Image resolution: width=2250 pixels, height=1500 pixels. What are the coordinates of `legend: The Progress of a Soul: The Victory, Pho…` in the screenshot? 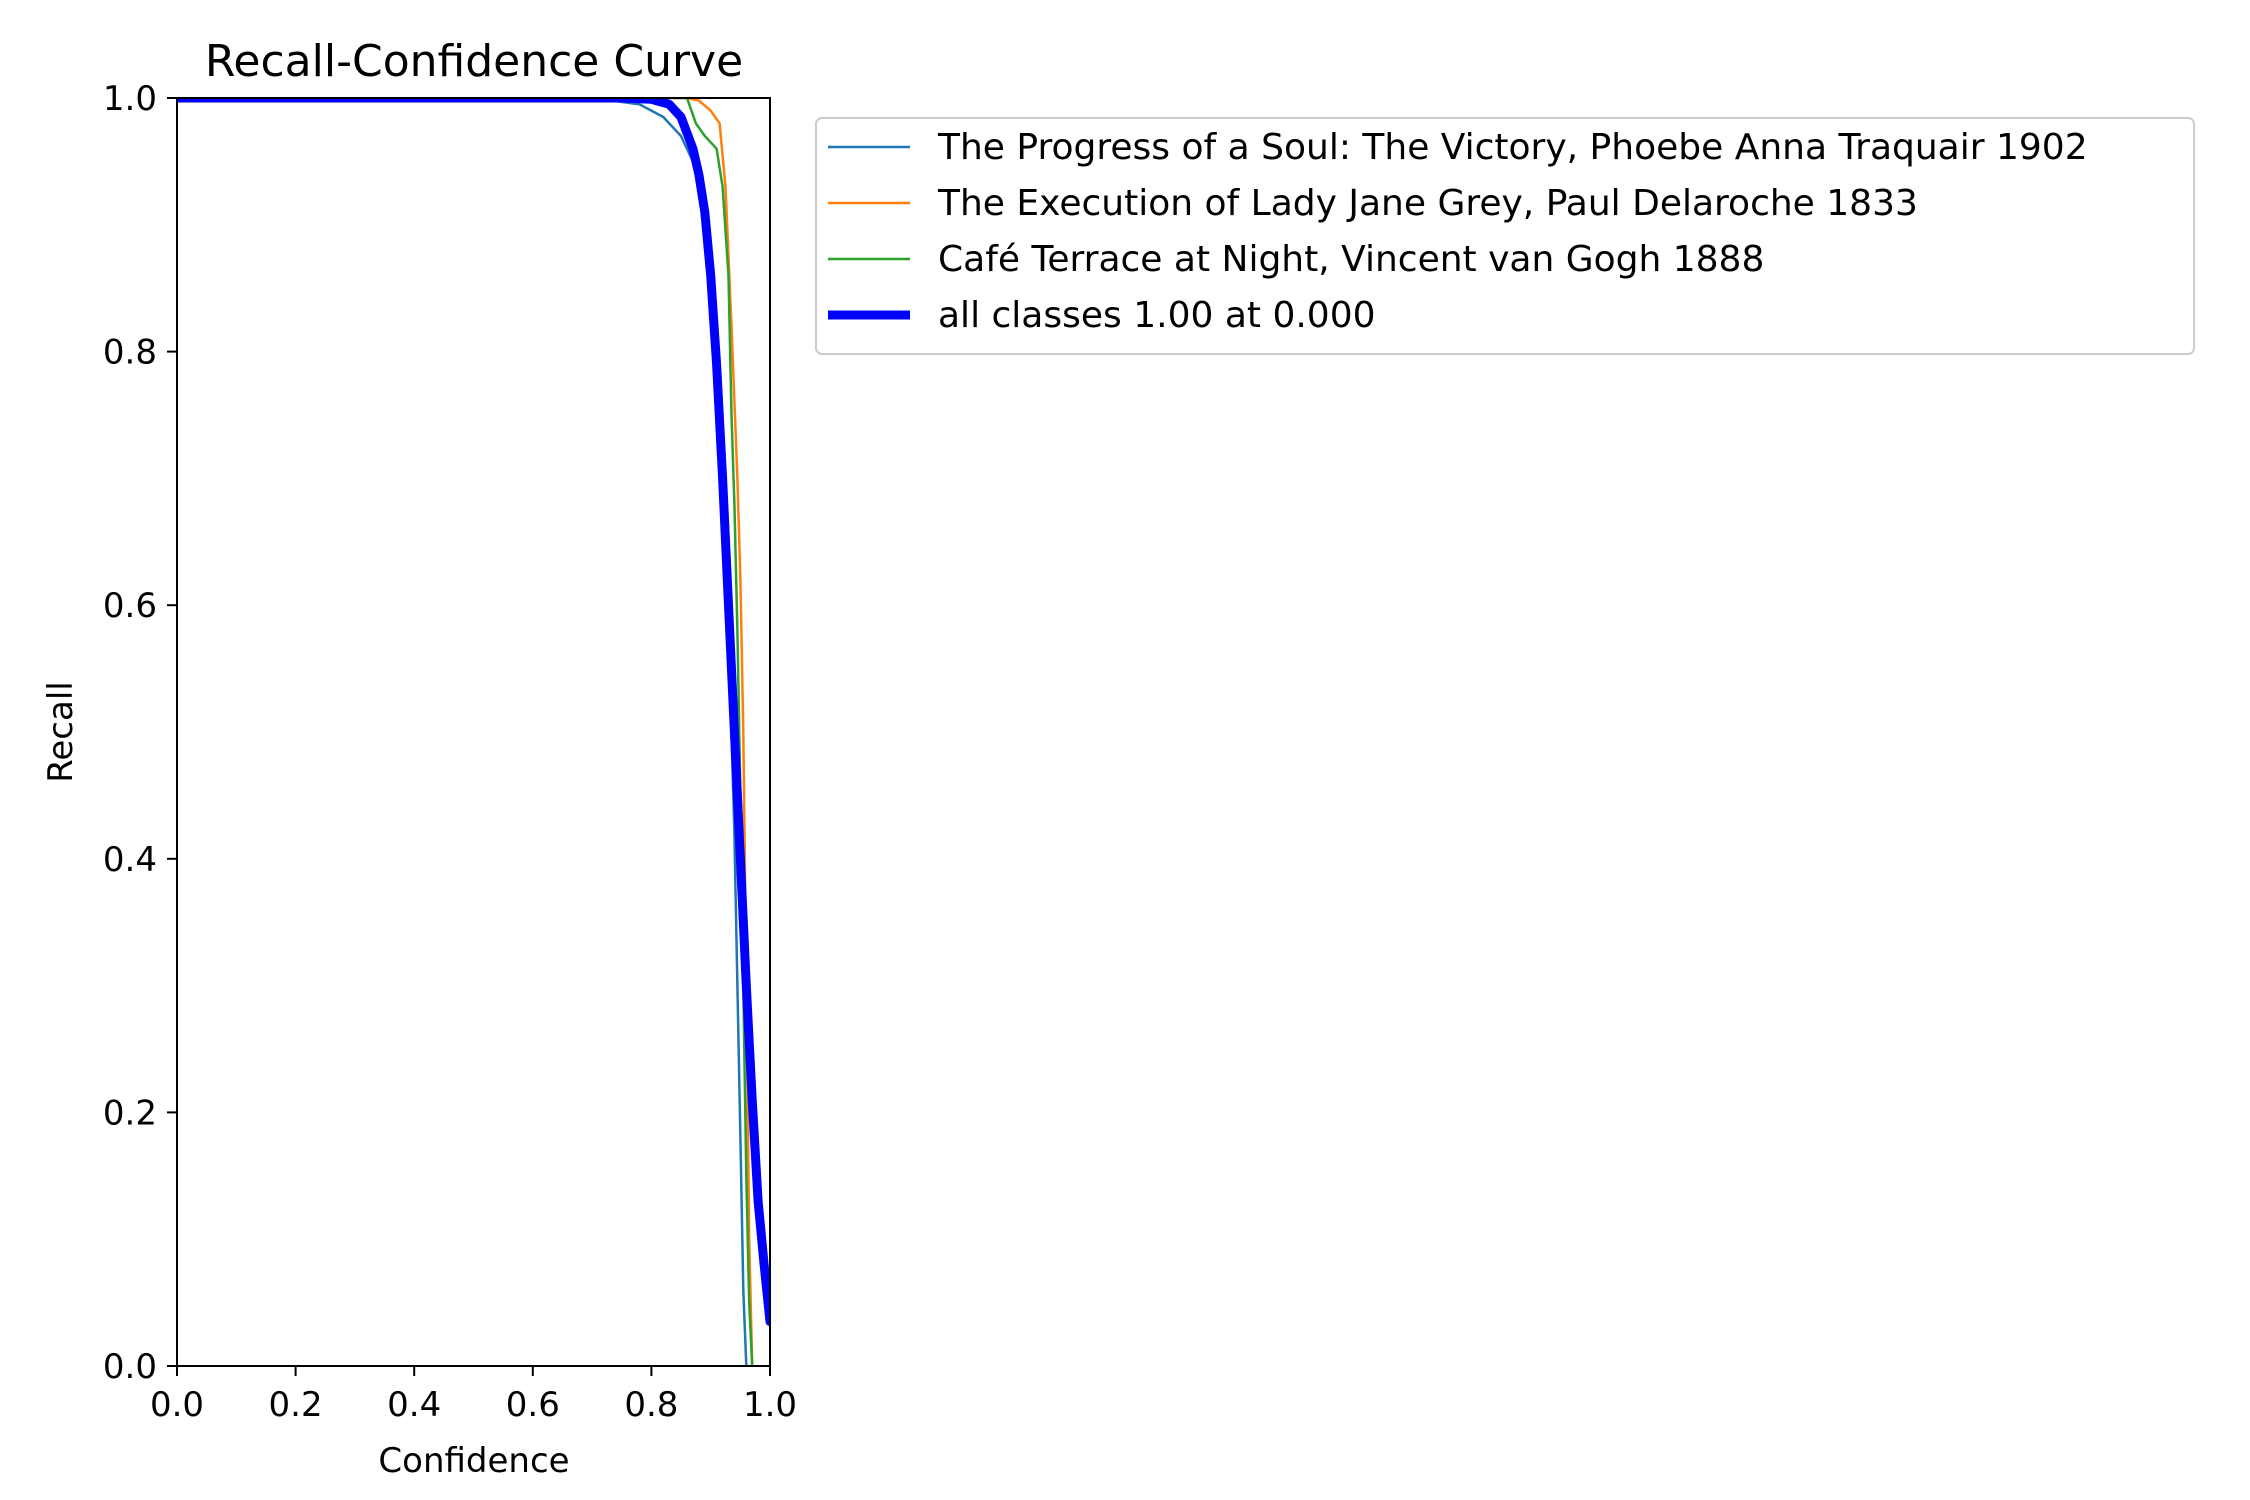 It's located at (1505, 236).